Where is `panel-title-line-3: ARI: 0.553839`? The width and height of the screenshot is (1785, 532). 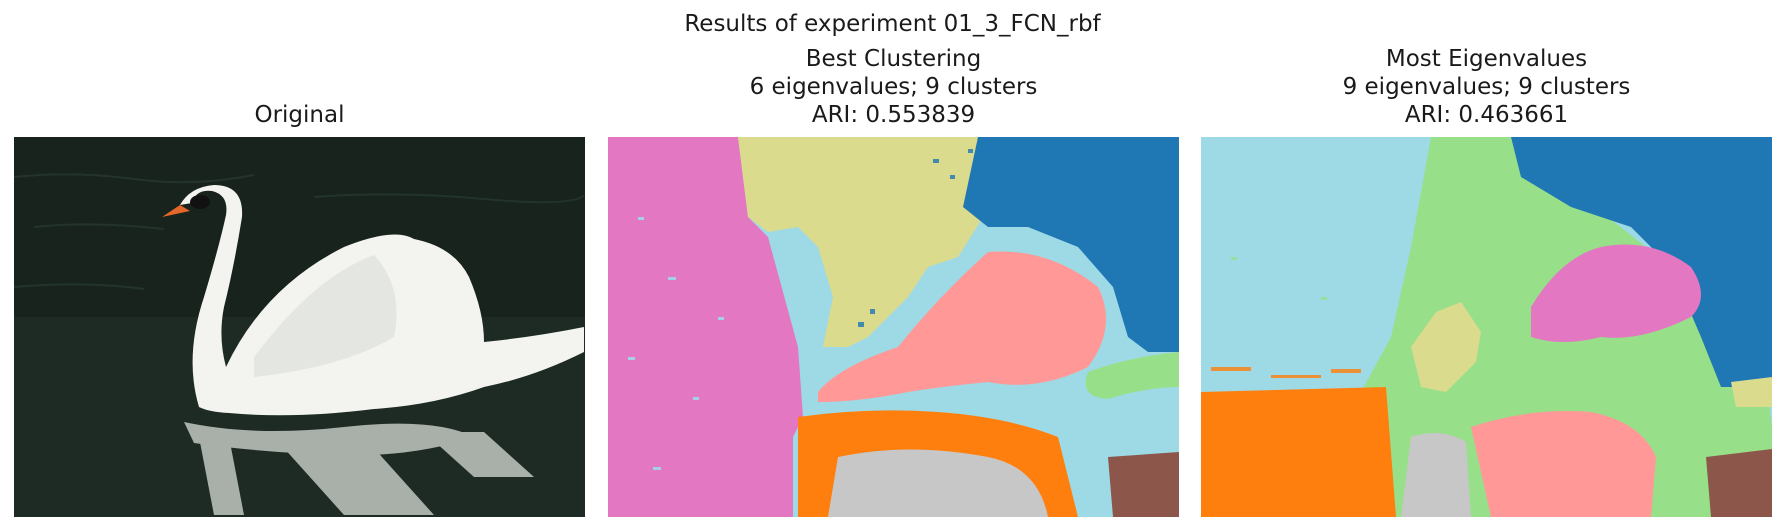 panel-title-line-3: ARI: 0.553839 is located at coordinates (893, 115).